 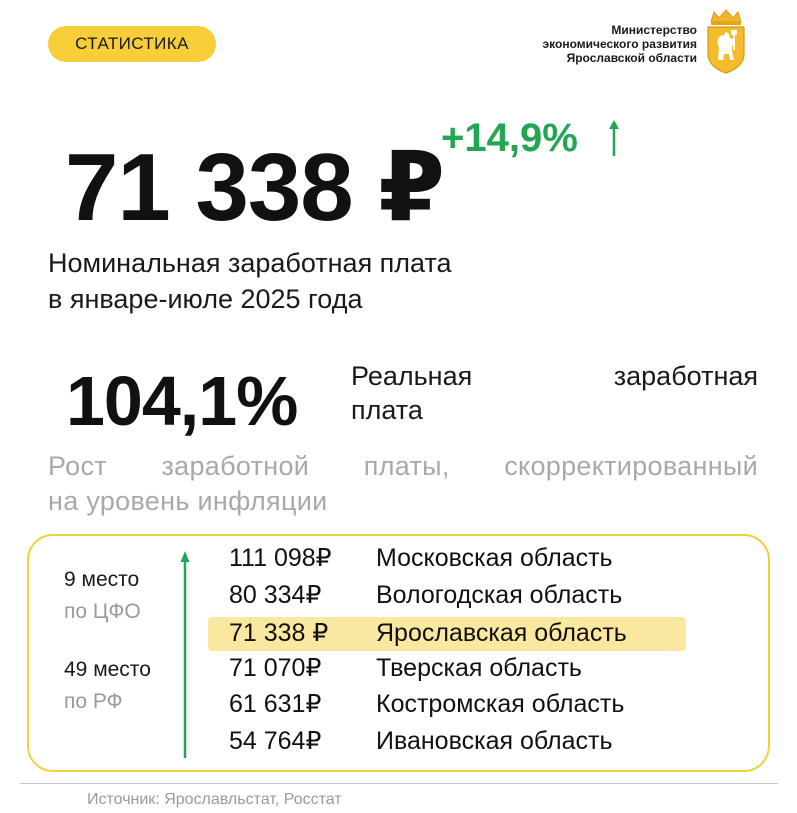 I want to click on highlight-row-background, so click(x=447, y=634).